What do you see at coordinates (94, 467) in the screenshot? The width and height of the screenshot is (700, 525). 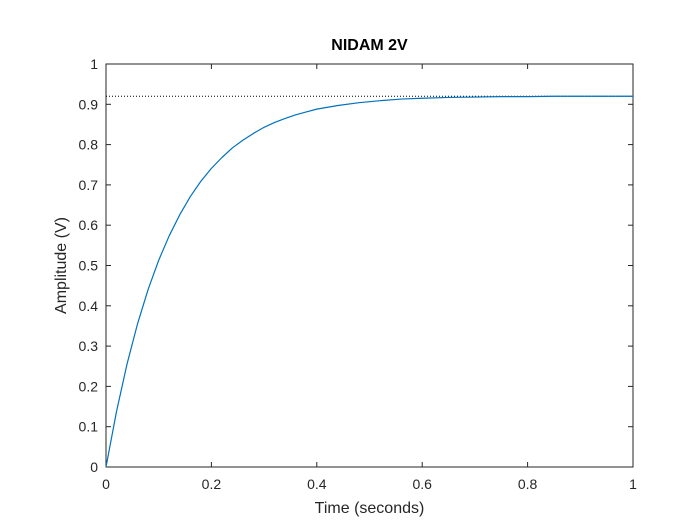 I see `y-tick-label: 0` at bounding box center [94, 467].